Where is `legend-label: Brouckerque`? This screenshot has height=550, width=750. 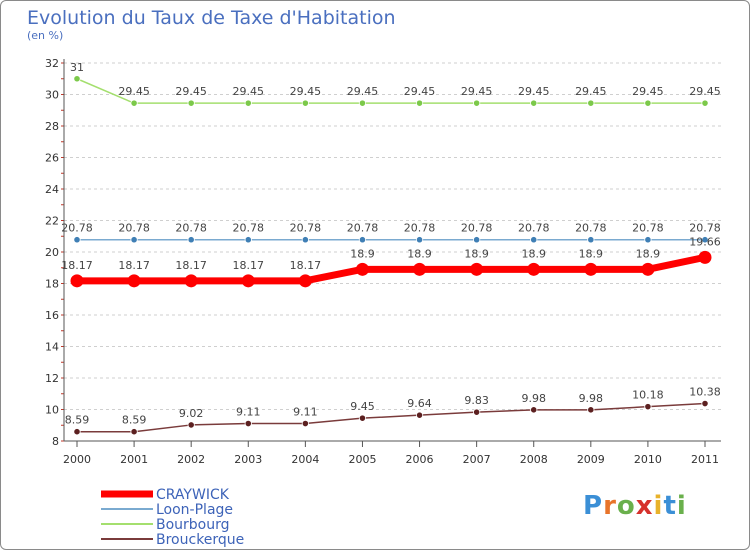 legend-label: Brouckerque is located at coordinates (200, 540).